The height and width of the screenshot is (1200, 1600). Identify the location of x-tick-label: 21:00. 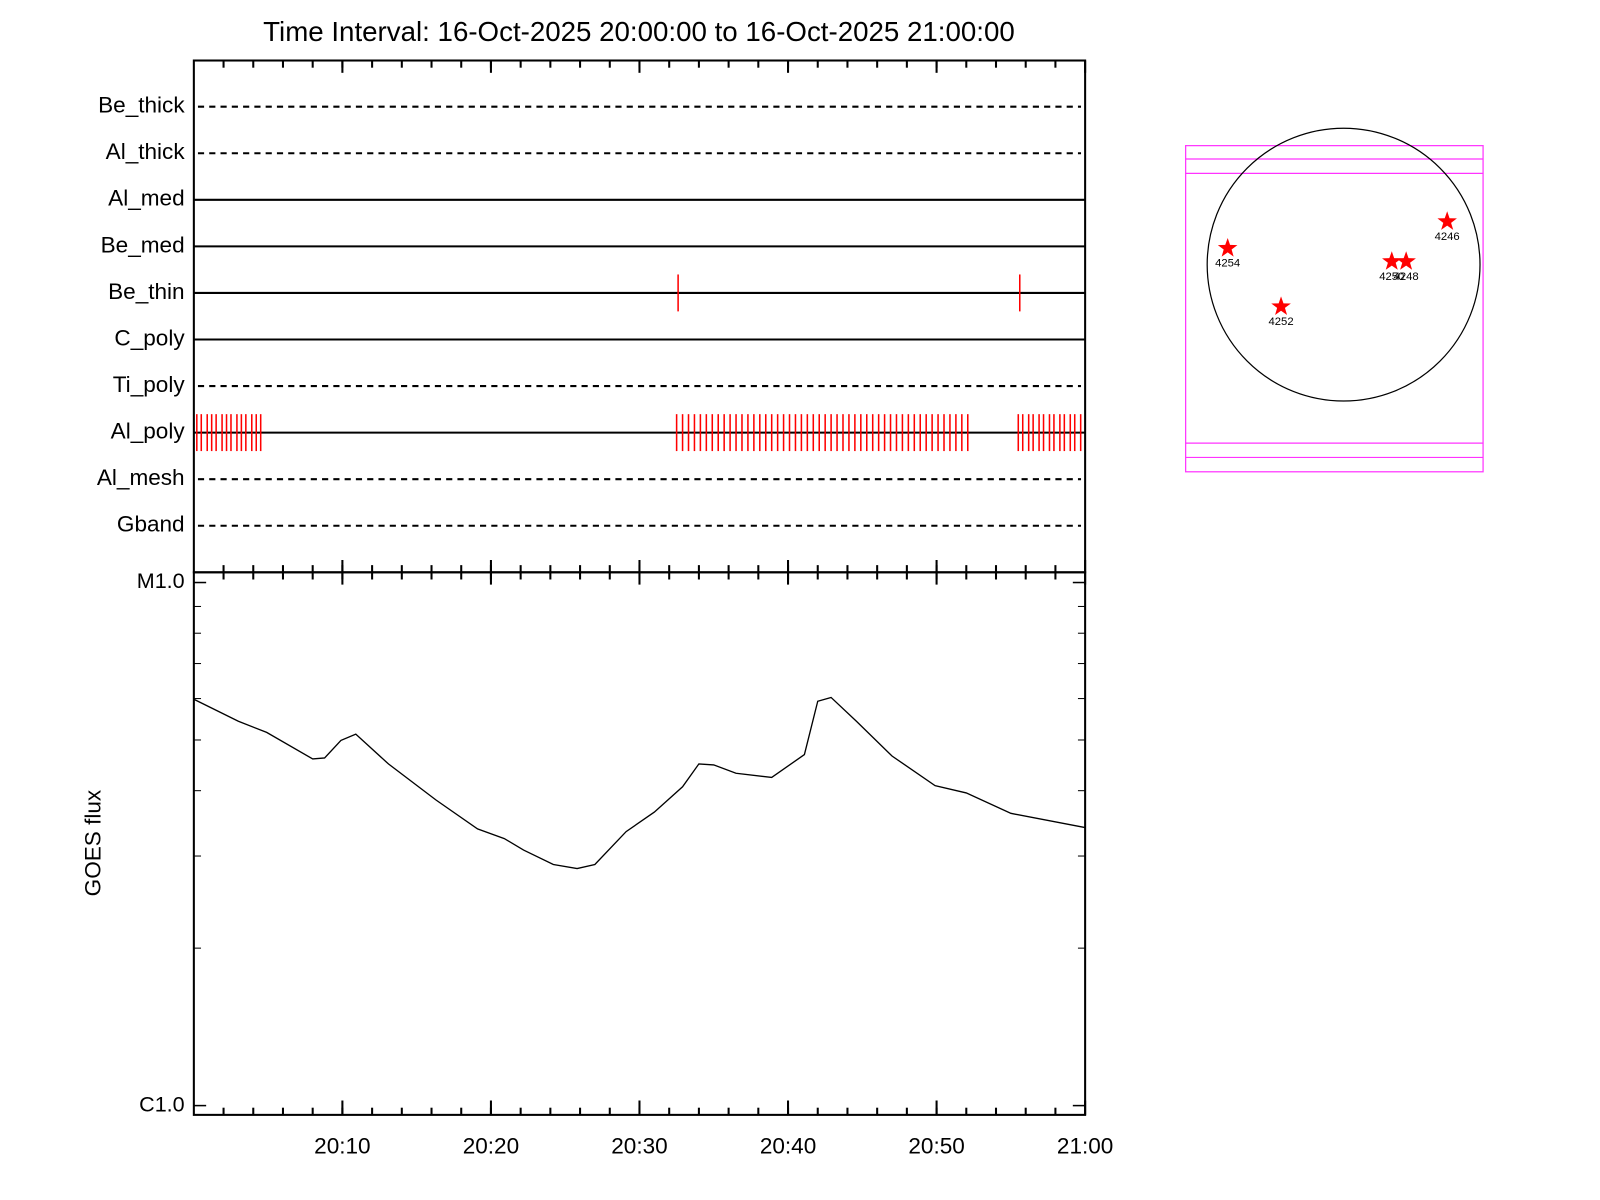
(1085, 1146).